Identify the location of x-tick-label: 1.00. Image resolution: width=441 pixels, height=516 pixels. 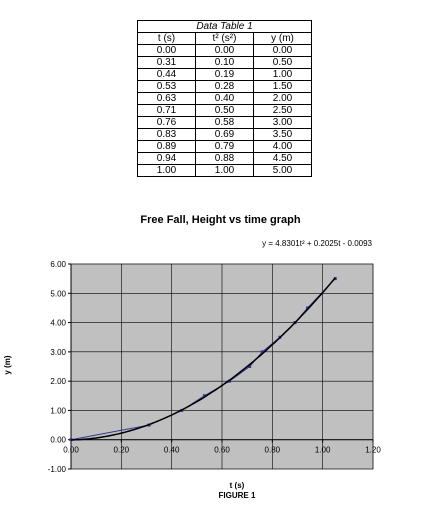
(323, 450).